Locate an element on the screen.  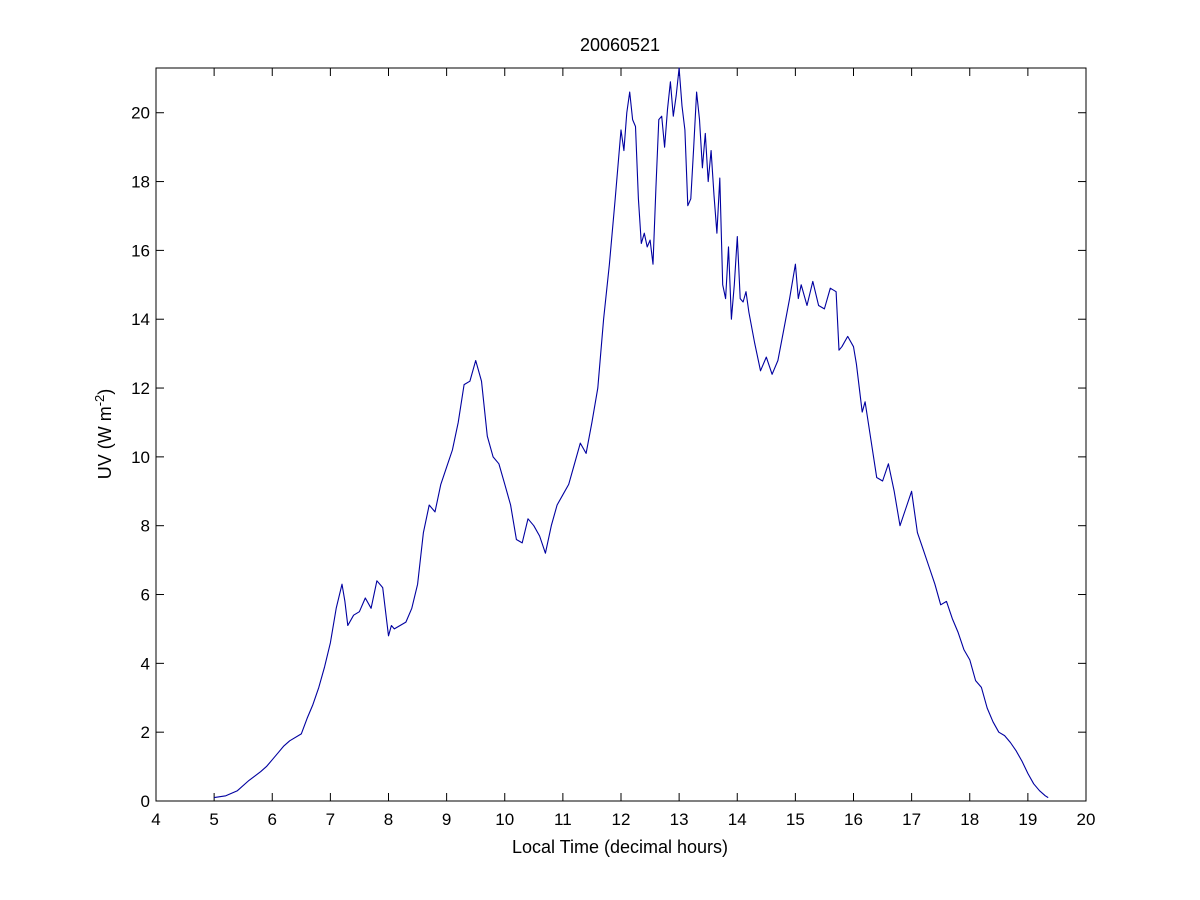
x-tick-label: 15 is located at coordinates (795, 819).